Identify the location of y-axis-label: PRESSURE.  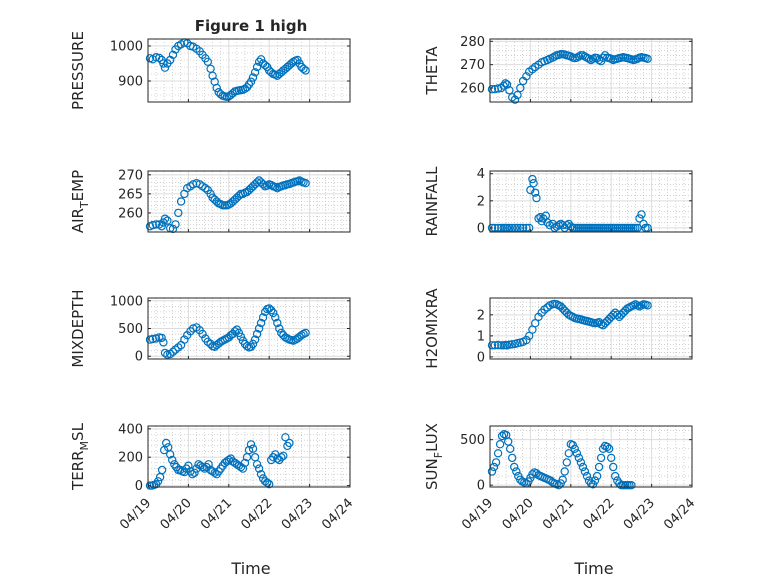
(78, 70).